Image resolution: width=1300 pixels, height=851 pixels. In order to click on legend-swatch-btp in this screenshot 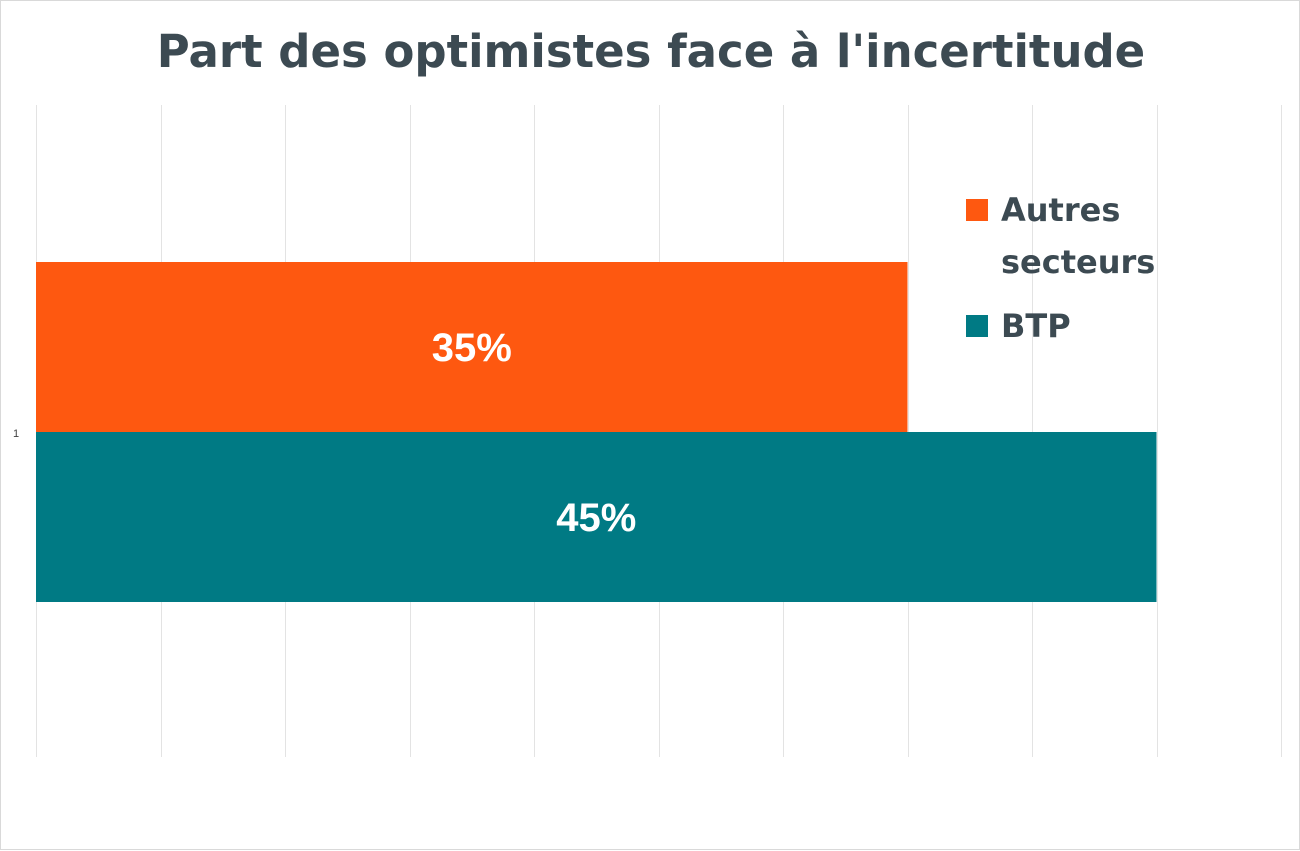, I will do `click(977, 326)`.